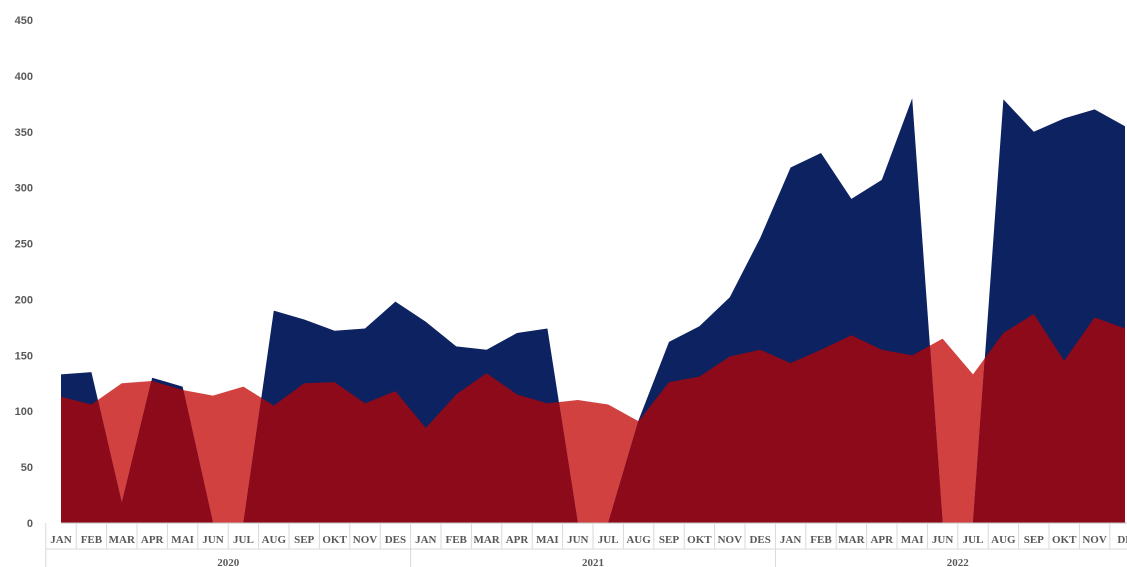 The image size is (1127, 567). Describe the element at coordinates (24, 272) in the screenshot. I see `y-axis: 0 50 100 150 200 250 300 350 400 450` at that location.